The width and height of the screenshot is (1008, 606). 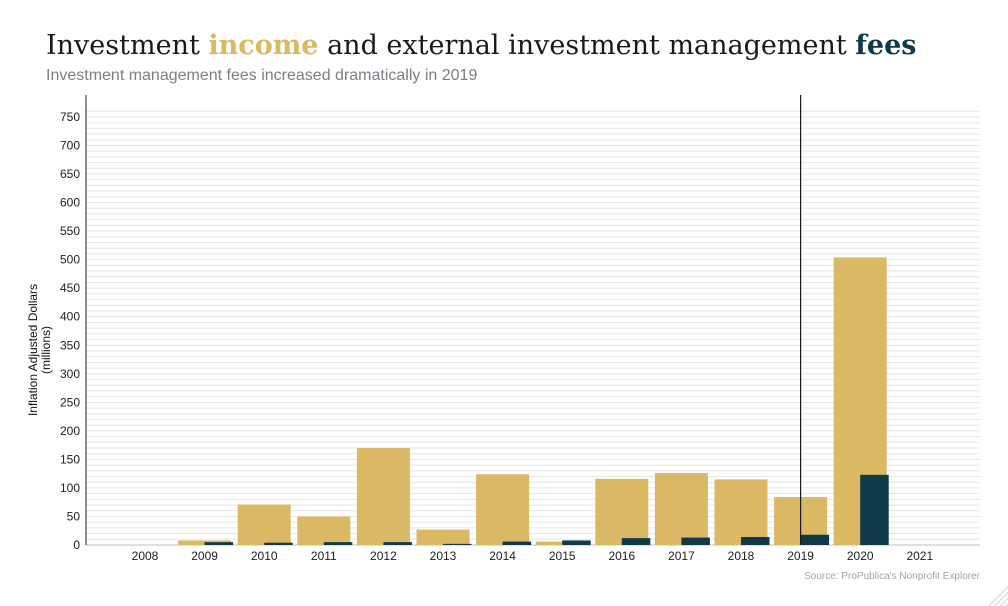 What do you see at coordinates (70, 146) in the screenshot?
I see `y-tick-label: 700` at bounding box center [70, 146].